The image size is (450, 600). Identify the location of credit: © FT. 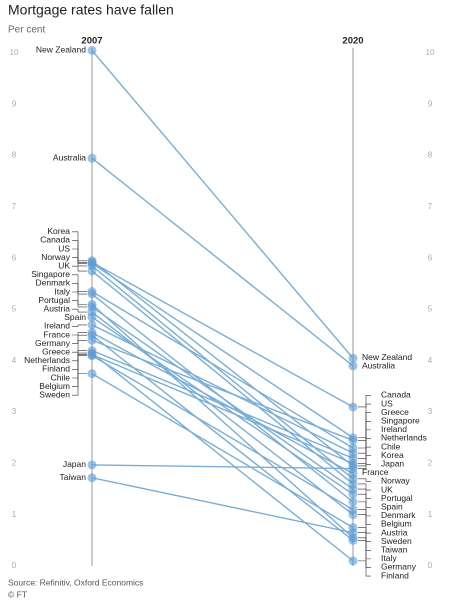
(17, 594).